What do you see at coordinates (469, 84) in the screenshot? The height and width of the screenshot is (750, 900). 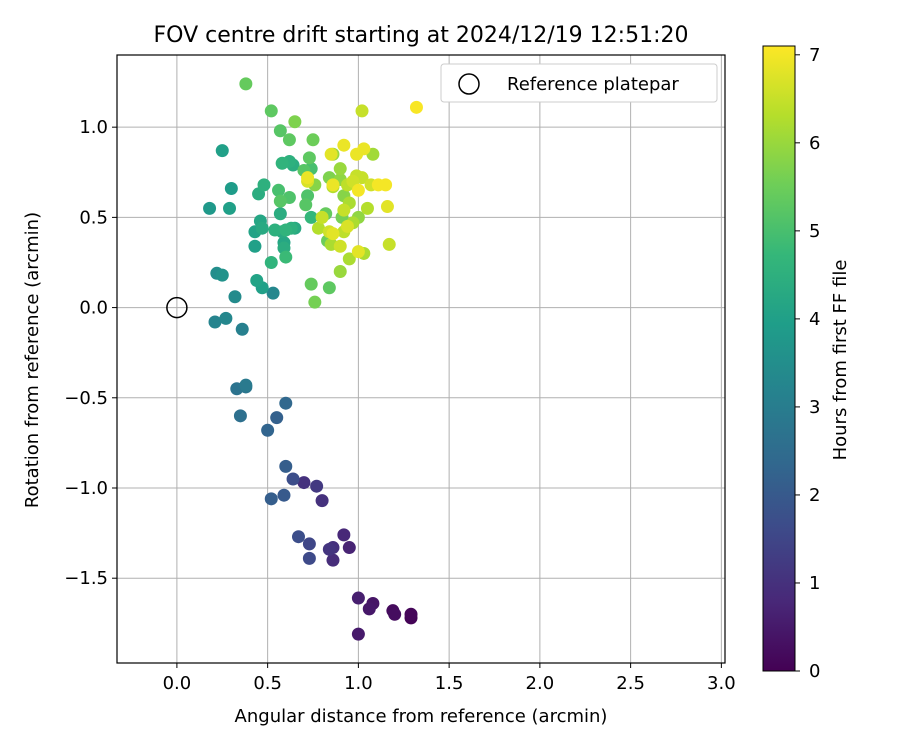 I see `legend-marker-open-circle` at bounding box center [469, 84].